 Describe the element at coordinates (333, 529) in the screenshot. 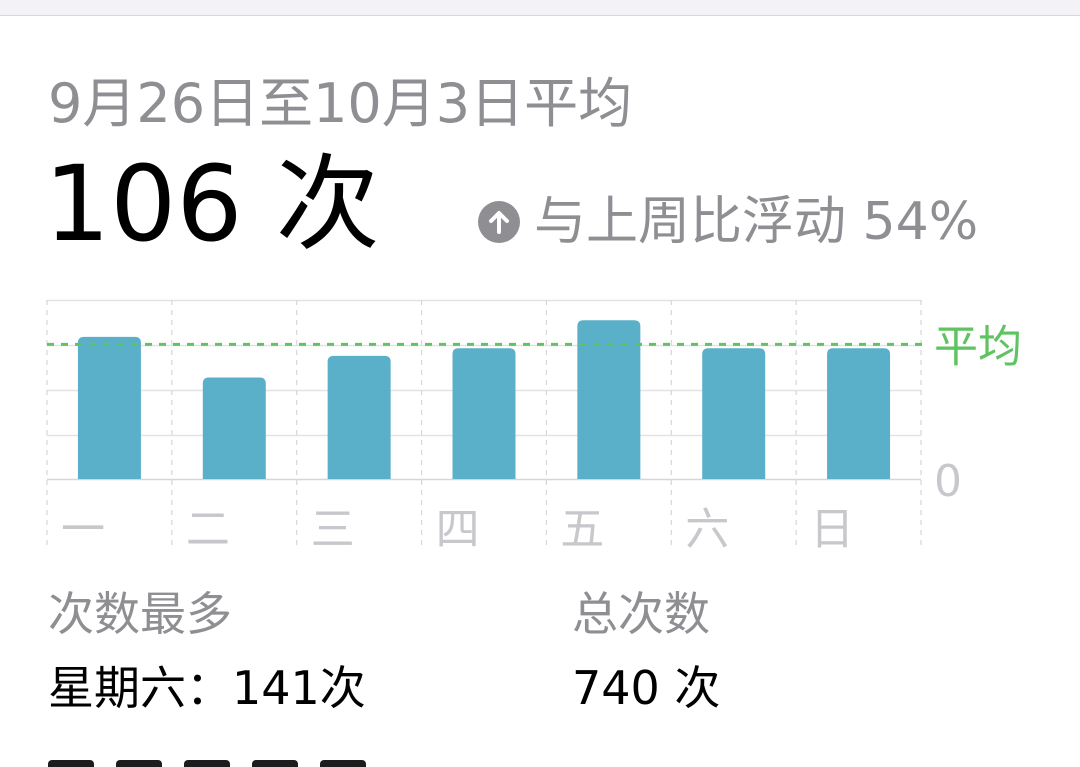

I see `x-tick-label-3: 三` at that location.